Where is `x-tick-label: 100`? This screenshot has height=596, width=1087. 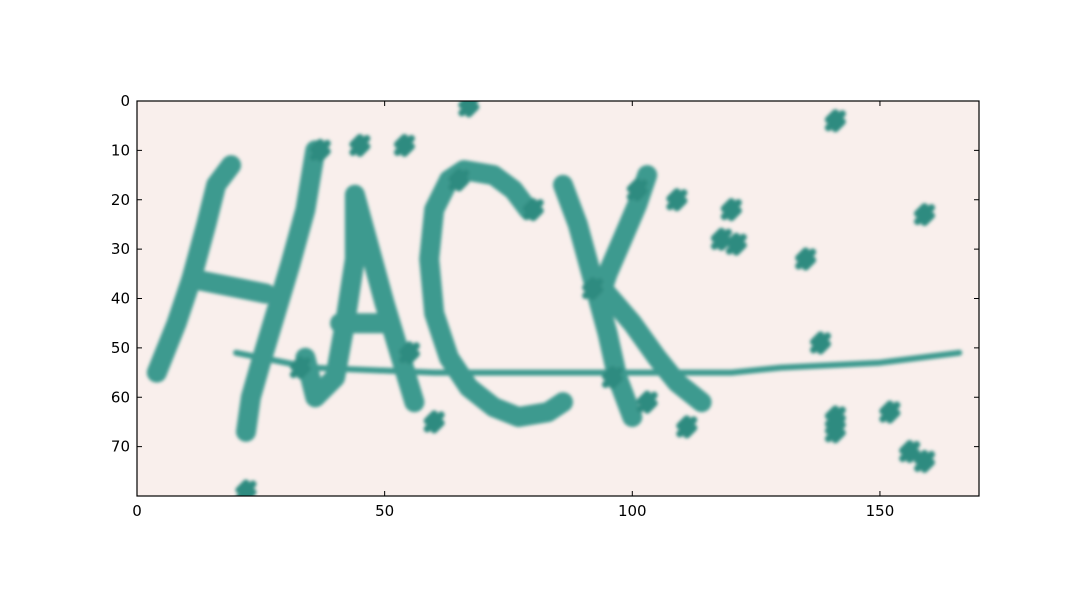 x-tick-label: 100 is located at coordinates (632, 511).